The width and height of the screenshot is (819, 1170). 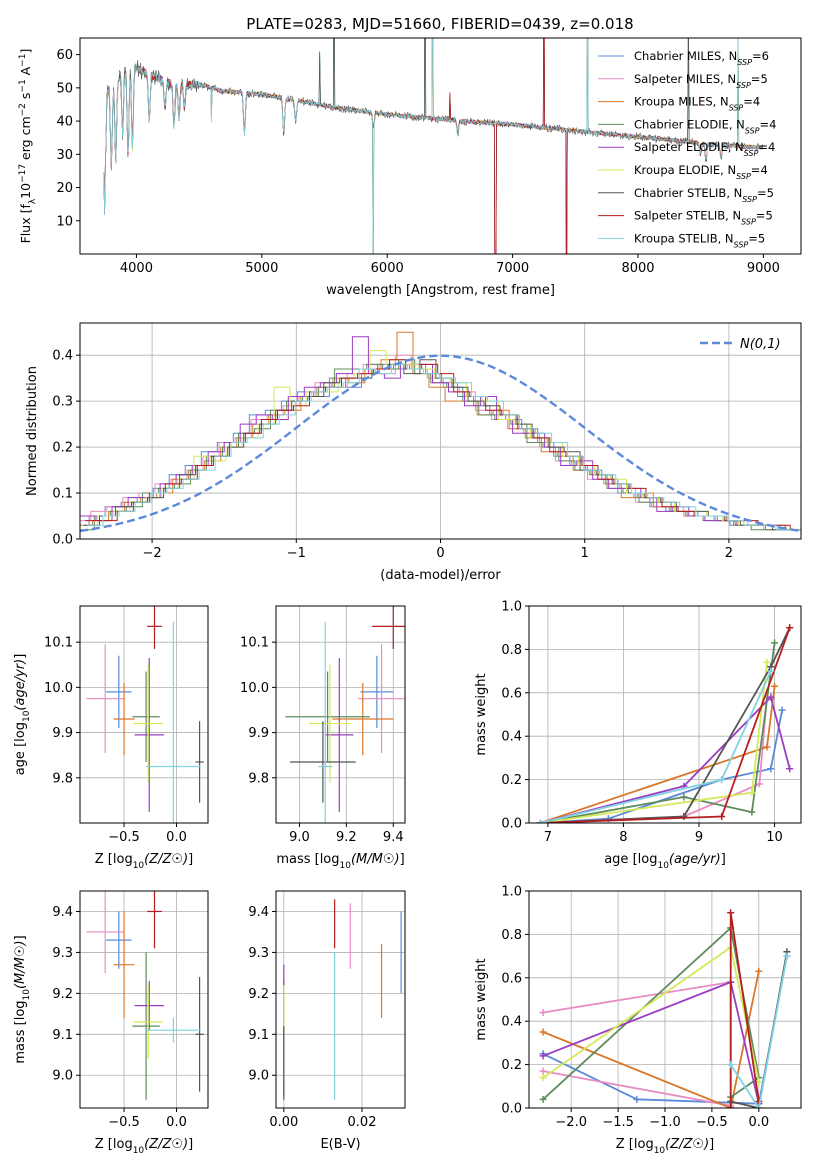 What do you see at coordinates (511, 780) in the screenshot?
I see `y-tick-label: 0.2` at bounding box center [511, 780].